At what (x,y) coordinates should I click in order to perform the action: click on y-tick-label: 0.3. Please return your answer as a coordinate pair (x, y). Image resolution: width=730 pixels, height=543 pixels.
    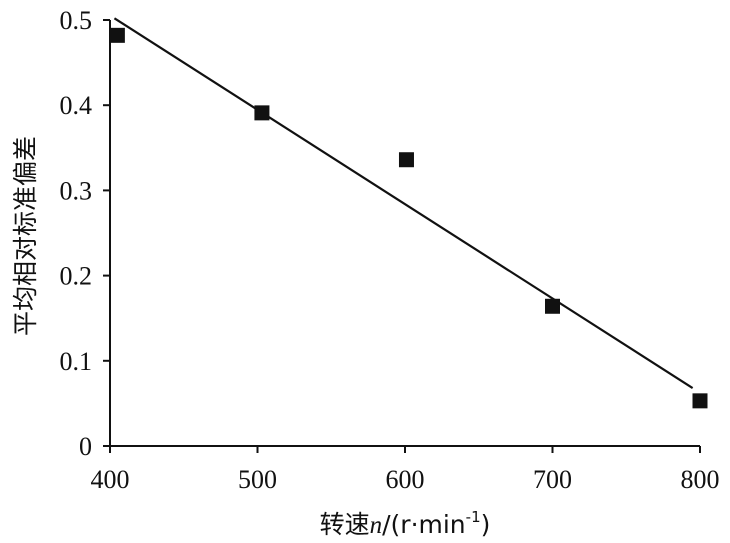
    Looking at the image, I should click on (76, 190).